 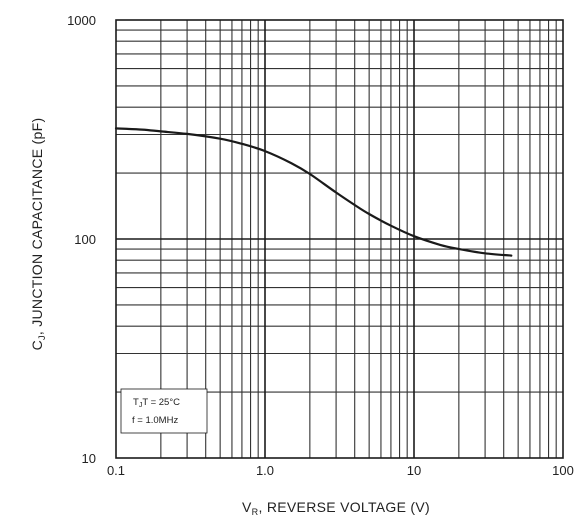 What do you see at coordinates (161, 402) in the screenshot?
I see `annotation-line-1-text: T = 25°C` at bounding box center [161, 402].